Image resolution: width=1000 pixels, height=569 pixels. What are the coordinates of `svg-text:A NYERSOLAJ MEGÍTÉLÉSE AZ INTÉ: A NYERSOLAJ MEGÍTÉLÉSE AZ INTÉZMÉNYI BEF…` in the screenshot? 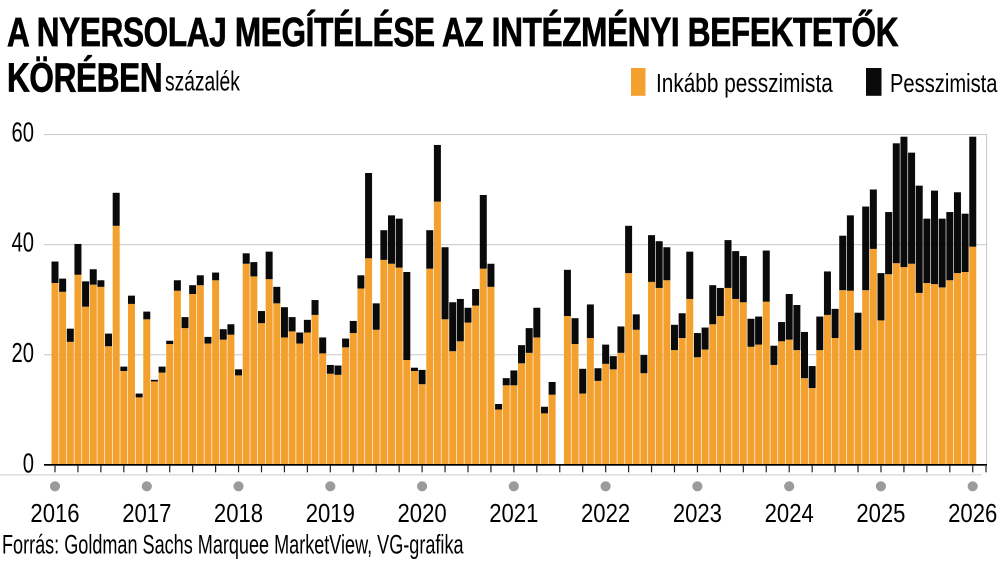 It's located at (452, 31).